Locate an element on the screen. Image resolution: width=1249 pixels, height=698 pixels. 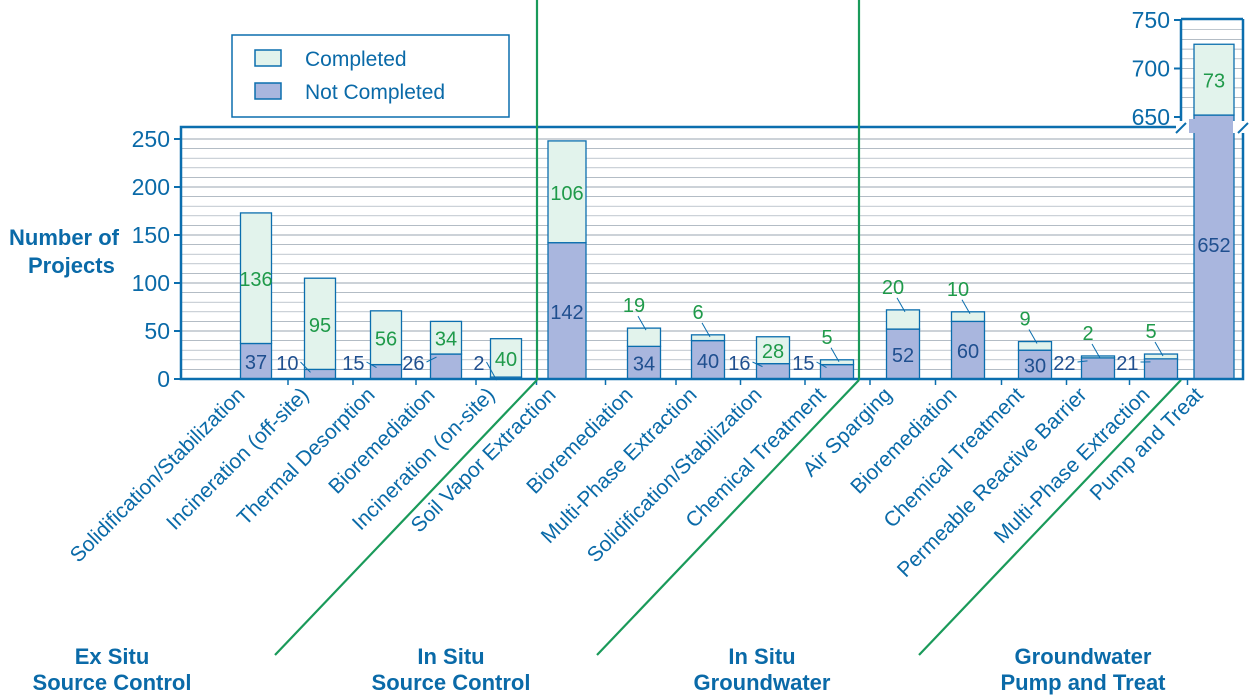
group-title: Ex Situ is located at coordinates (112, 656).